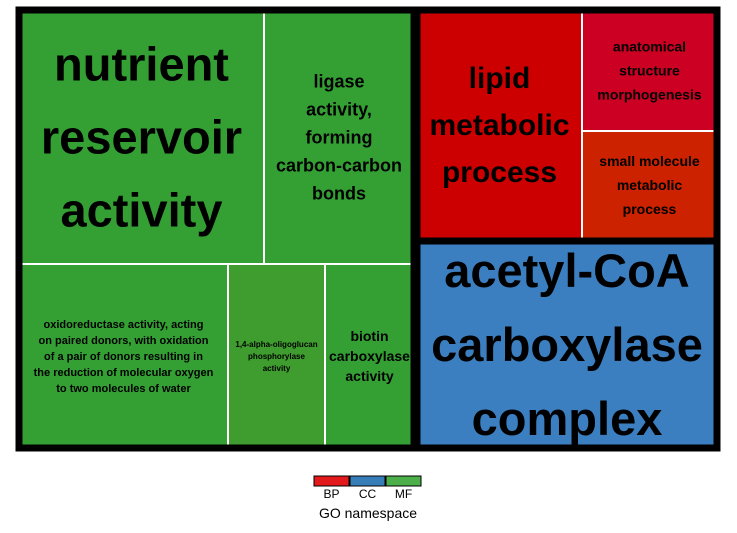 The image size is (737, 533). I want to click on legend-swatch-bp, so click(331, 481).